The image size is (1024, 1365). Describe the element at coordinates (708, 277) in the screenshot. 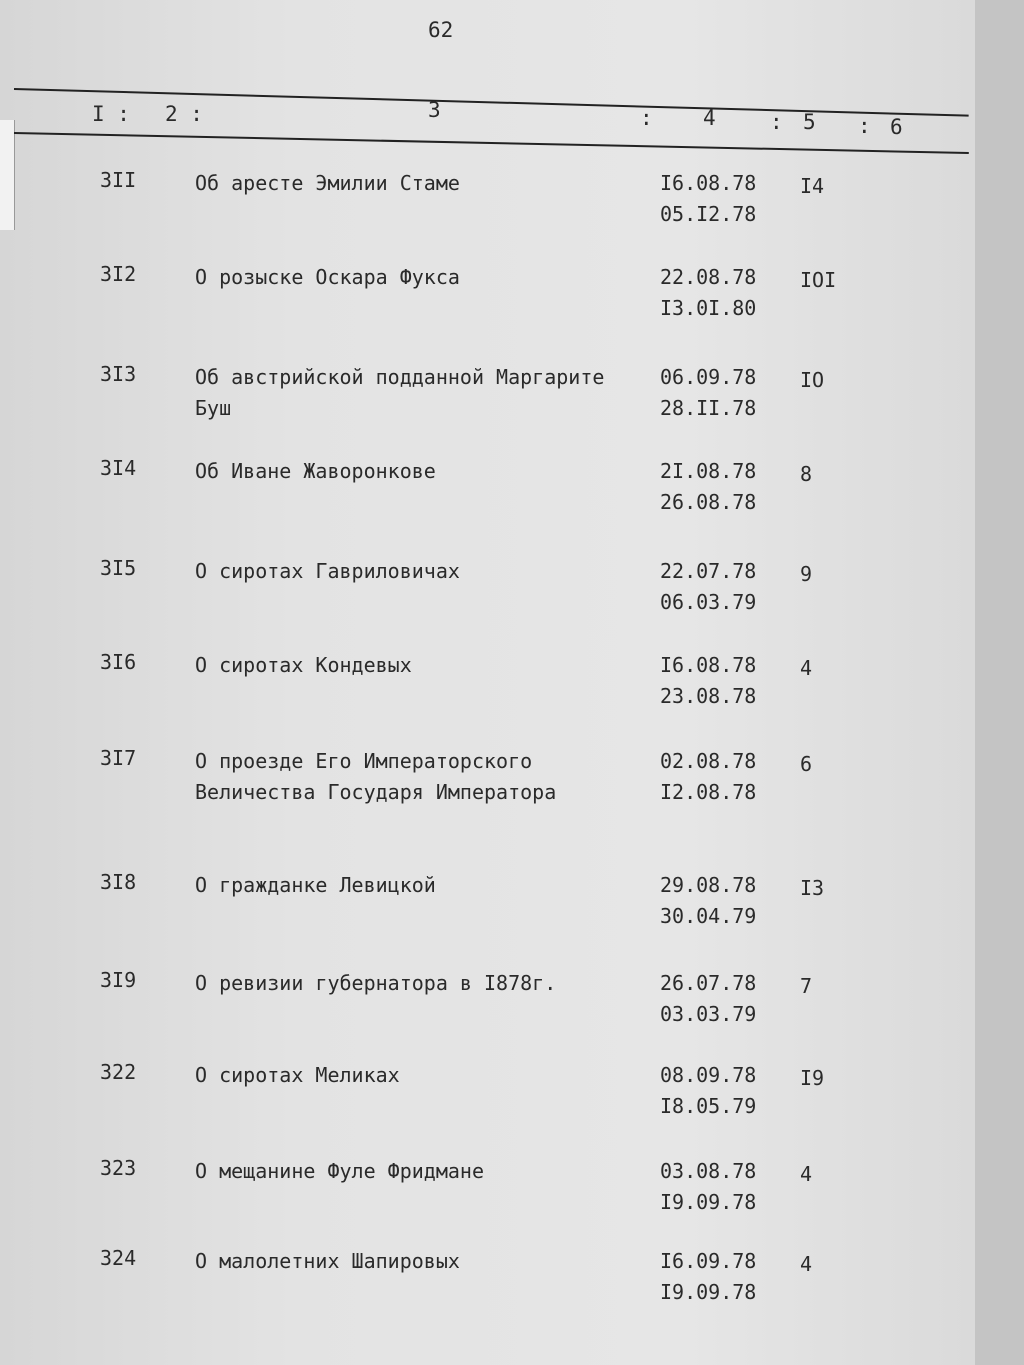

I see `start-date: 22.08.78` at that location.